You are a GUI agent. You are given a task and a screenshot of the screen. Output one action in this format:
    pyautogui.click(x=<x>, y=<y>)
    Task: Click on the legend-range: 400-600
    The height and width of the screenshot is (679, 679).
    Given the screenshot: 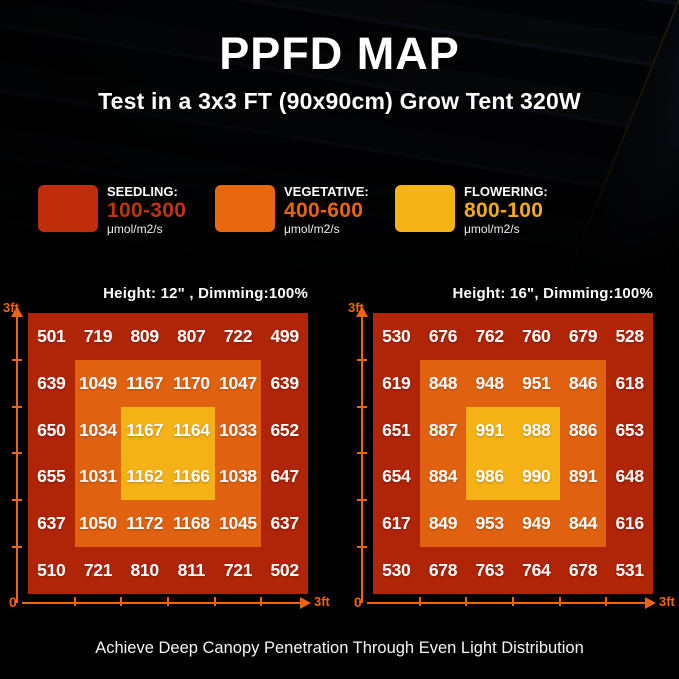 What is the action you would take?
    pyautogui.click(x=324, y=210)
    